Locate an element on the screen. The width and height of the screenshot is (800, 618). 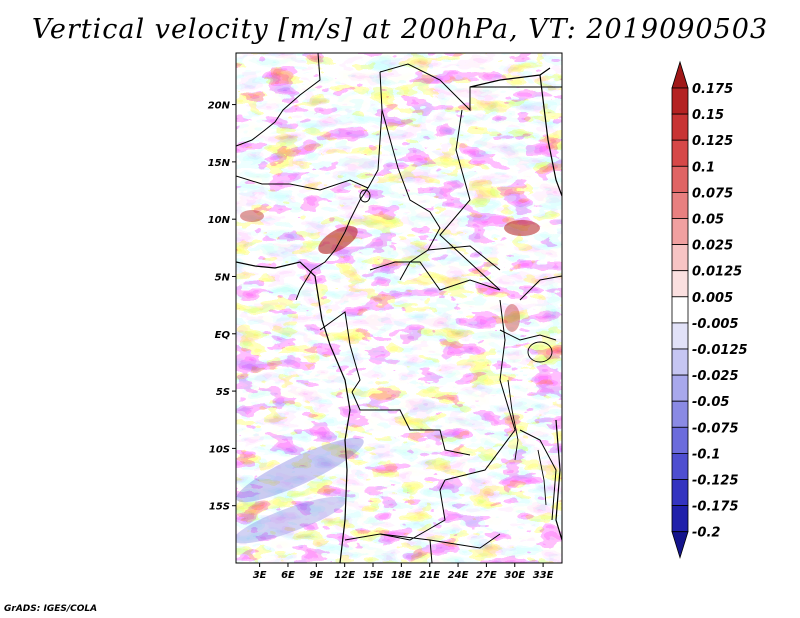
lon-tick-label: 33E is located at coordinates (543, 575).